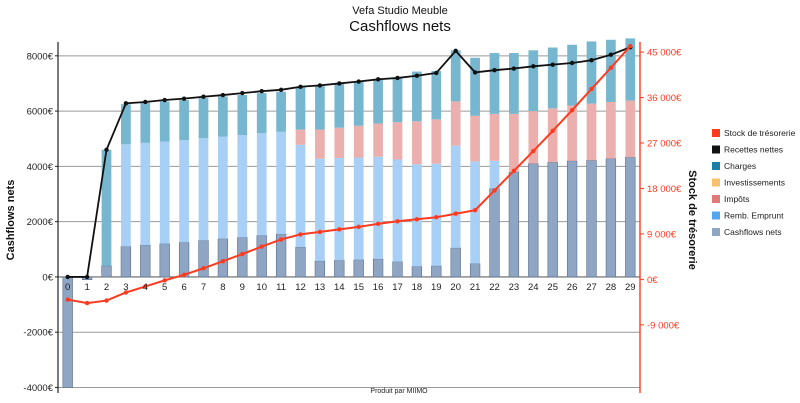 This screenshot has width=800, height=403. I want to click on x-tick-label: 9, so click(242, 287).